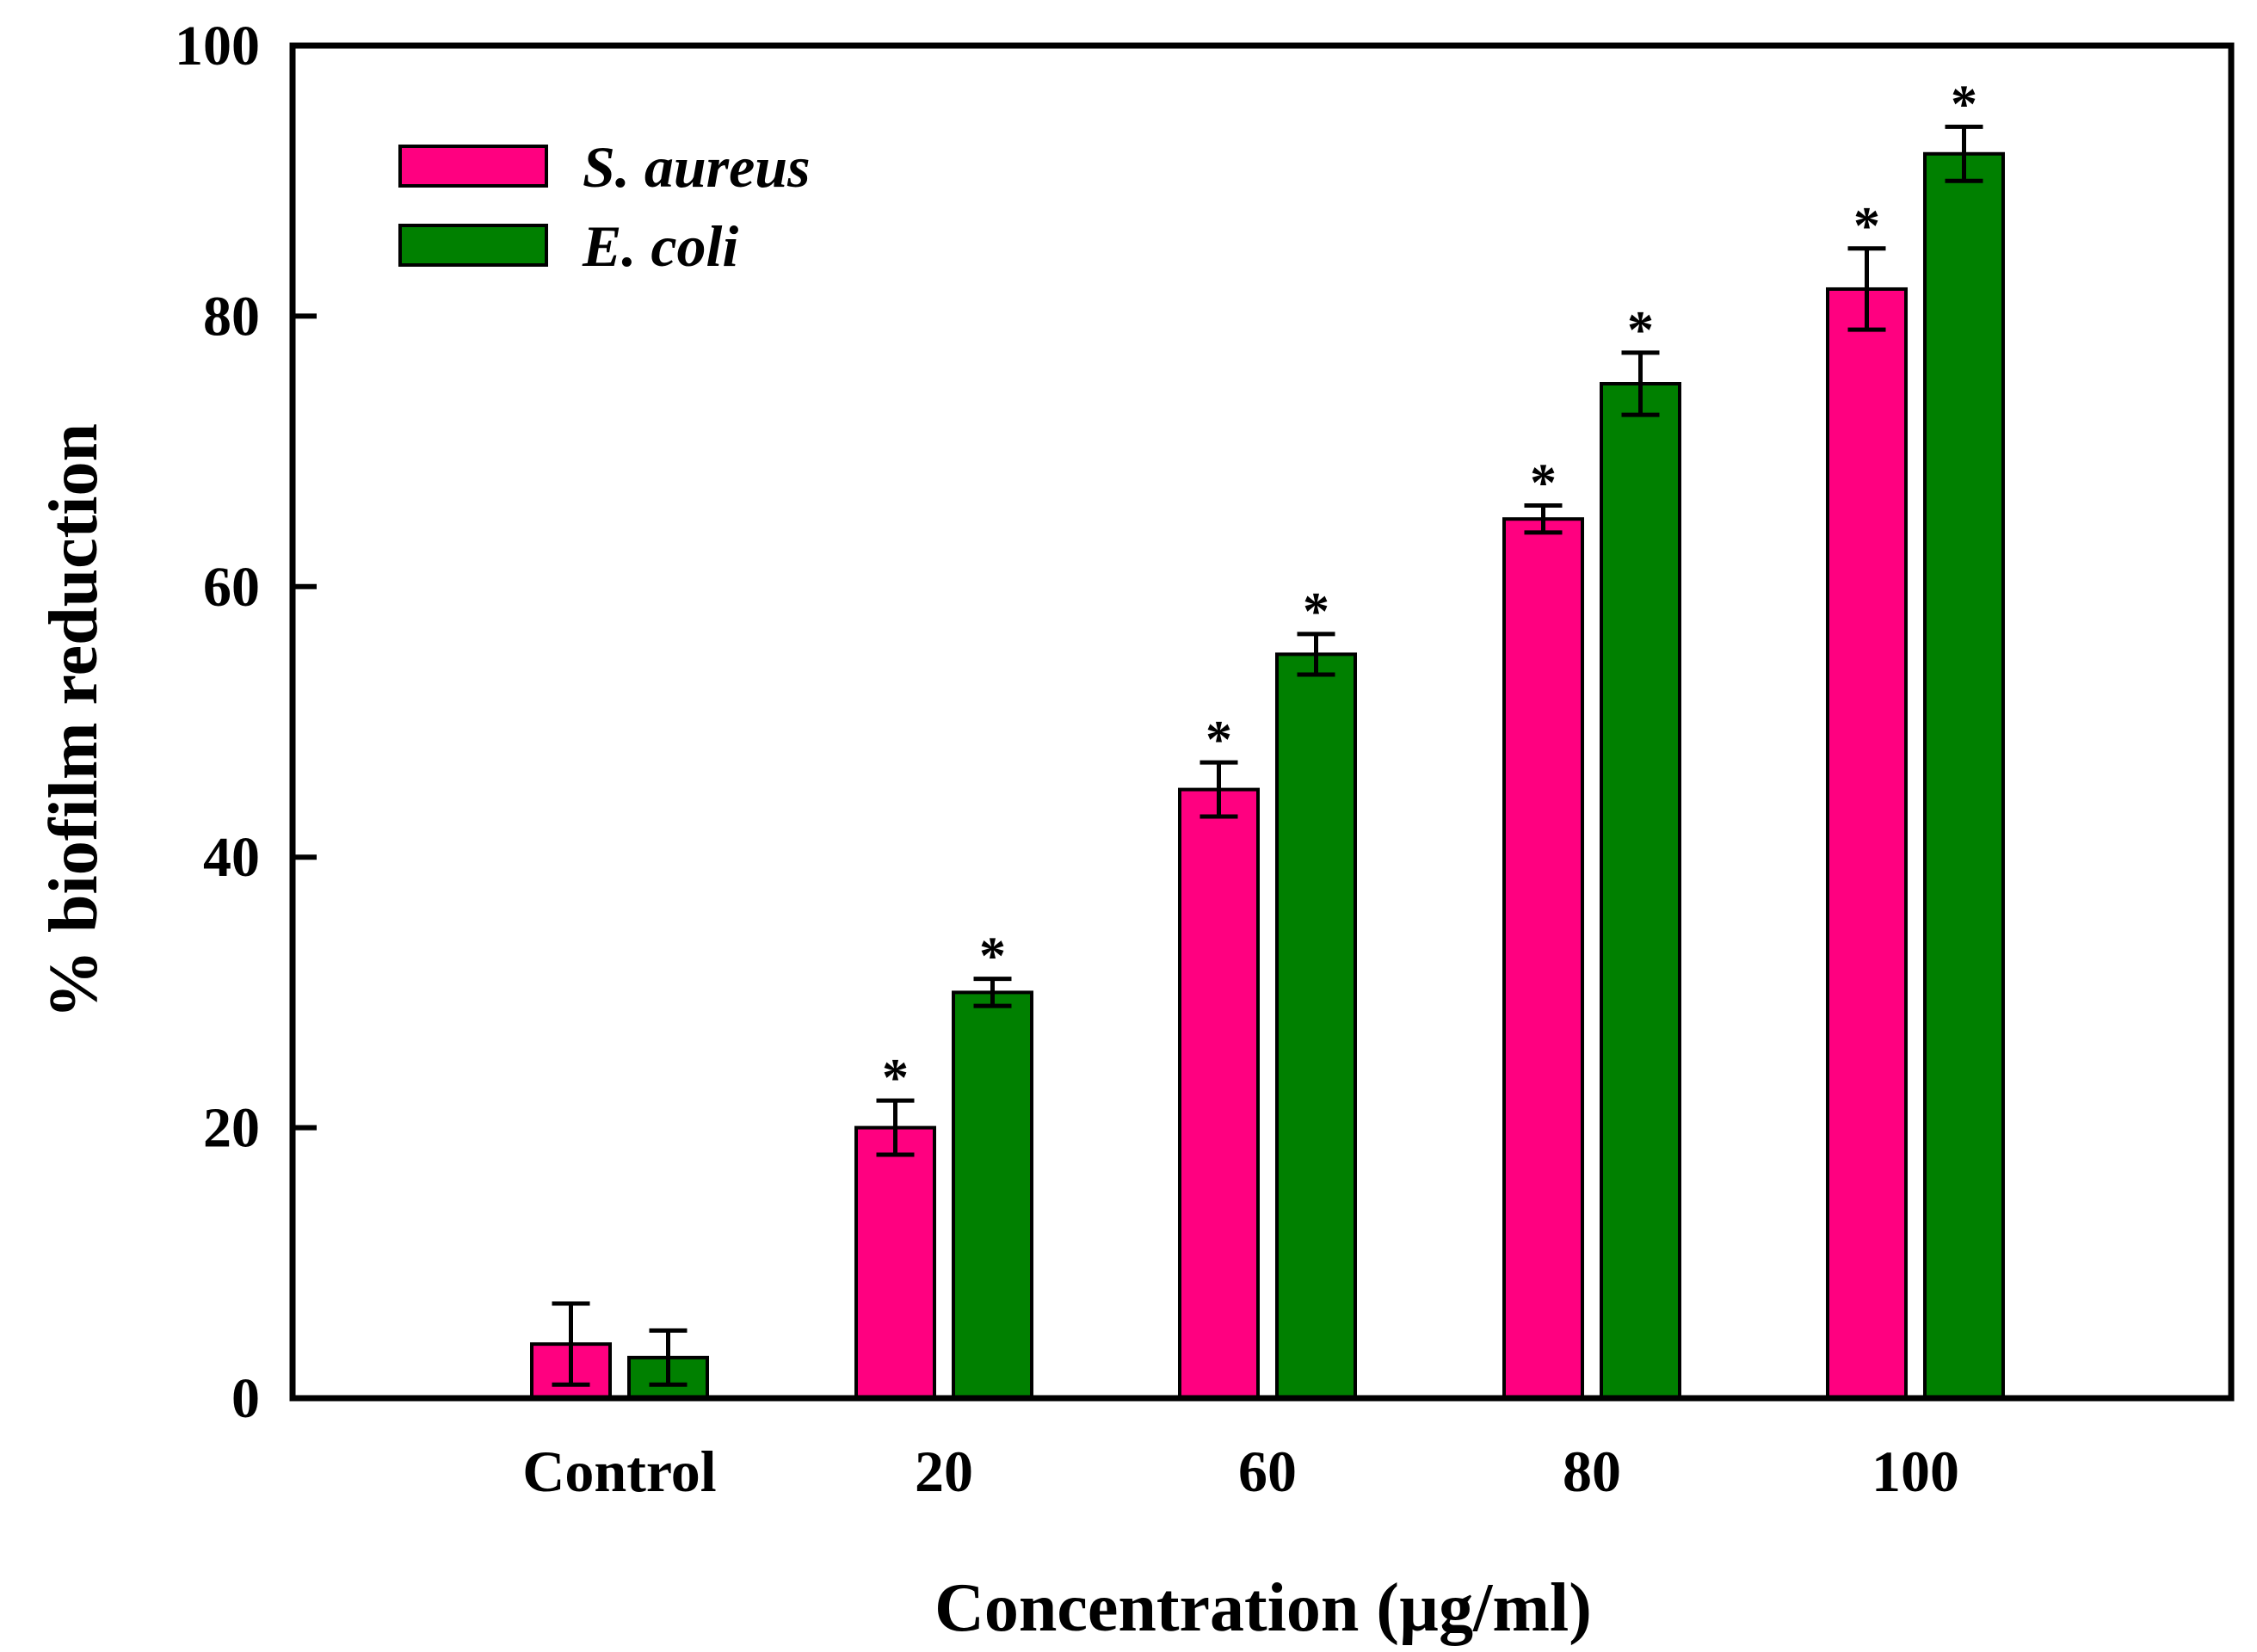 Image resolution: width=2257 pixels, height=1652 pixels. Describe the element at coordinates (246, 722) in the screenshot. I see `y-axis-ticks: 0 20 40 60 80 100` at that location.